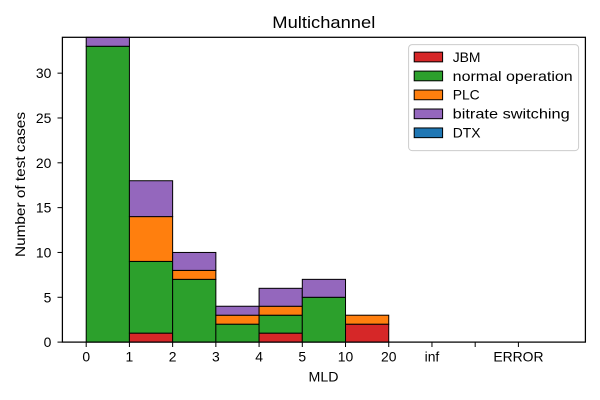  I want to click on svg-text: 1, so click(130, 357).